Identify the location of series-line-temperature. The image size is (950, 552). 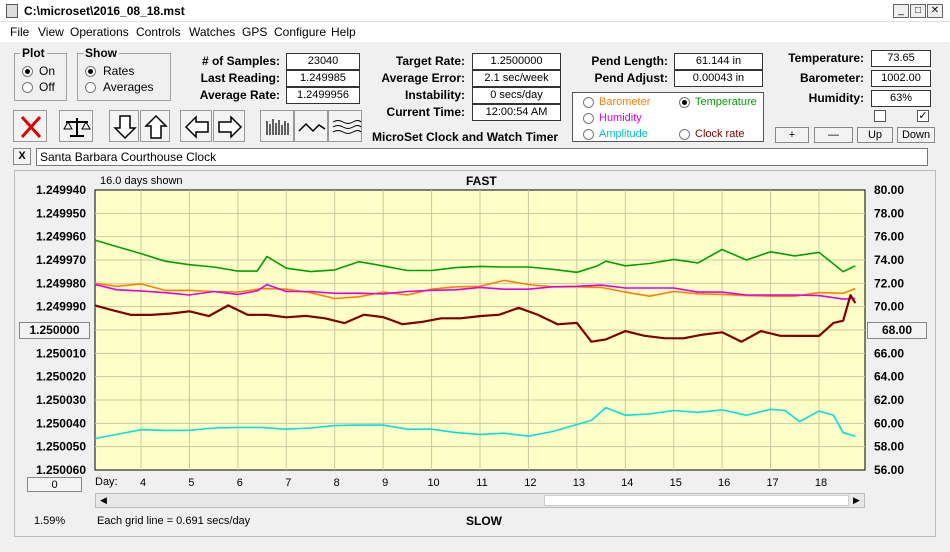
(475, 256).